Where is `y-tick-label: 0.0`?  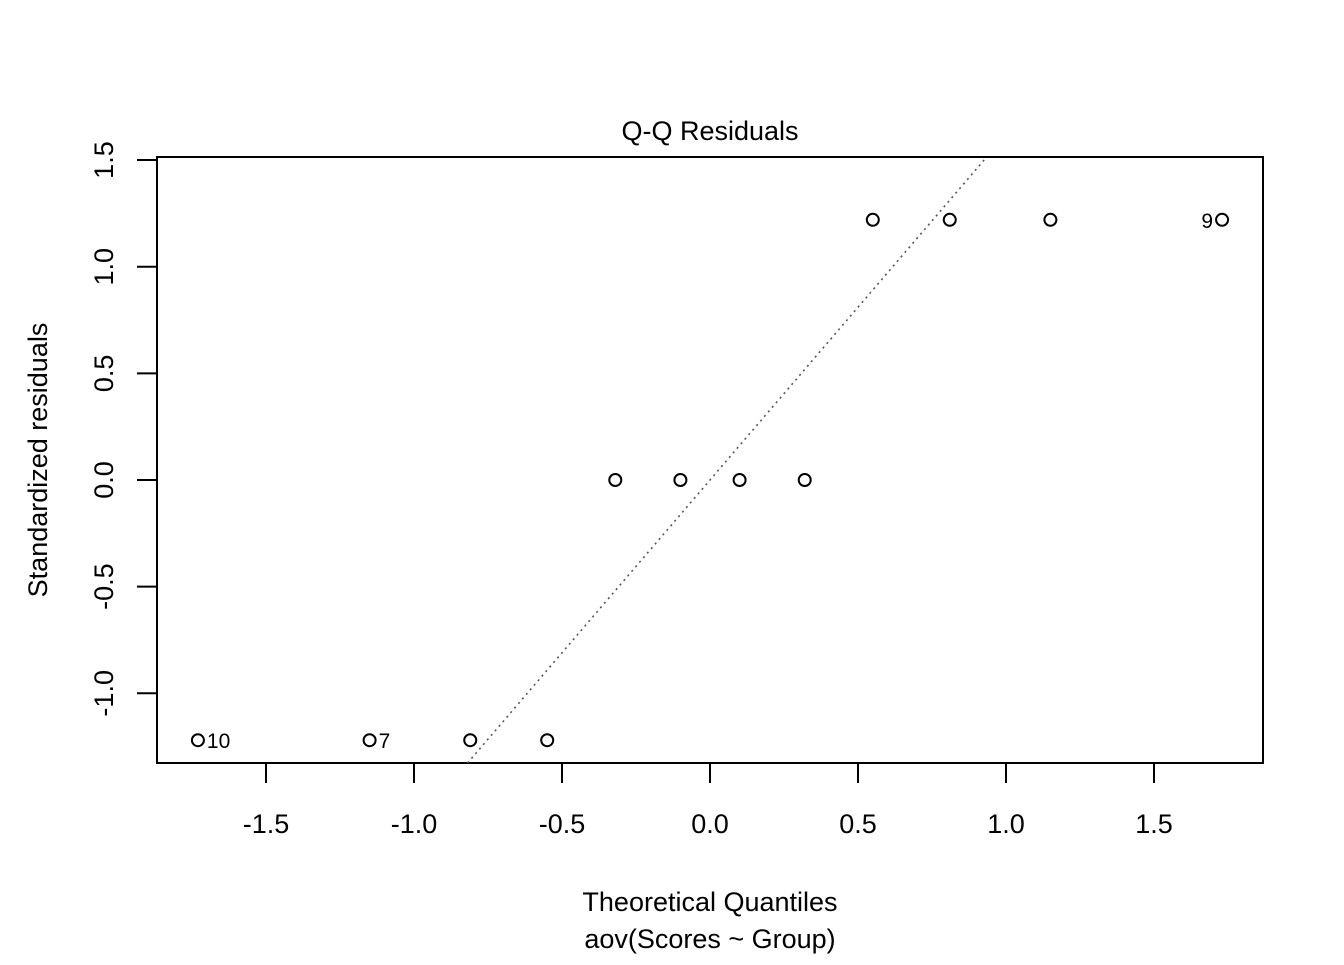 y-tick-label: 0.0 is located at coordinates (104, 480).